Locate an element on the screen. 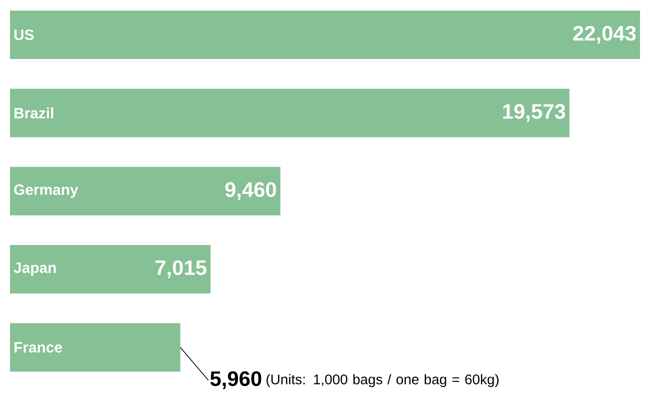 This screenshot has width=668, height=408. annotation: (Units: 1,000 bags / one bag = 60kg) is located at coordinates (382, 381).